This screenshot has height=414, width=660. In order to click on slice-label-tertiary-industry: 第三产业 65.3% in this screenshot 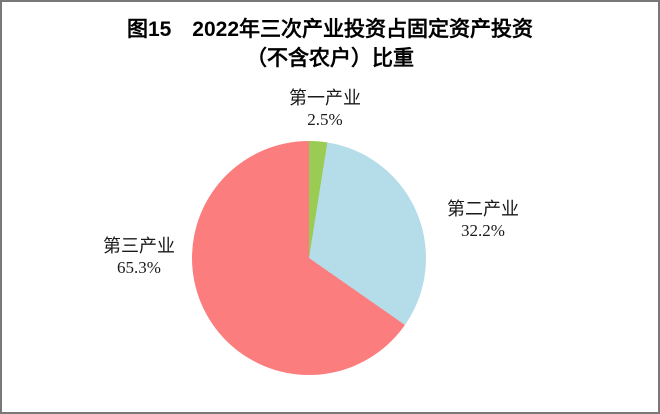, I will do `click(139, 257)`.